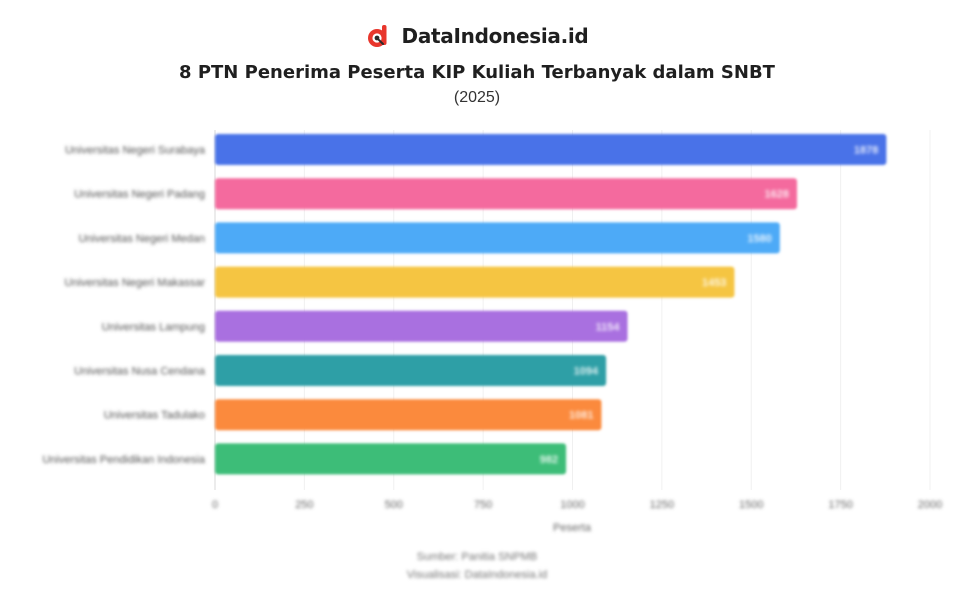 This screenshot has width=954, height=596. What do you see at coordinates (777, 195) in the screenshot?
I see `bar-value-label: 1628` at bounding box center [777, 195].